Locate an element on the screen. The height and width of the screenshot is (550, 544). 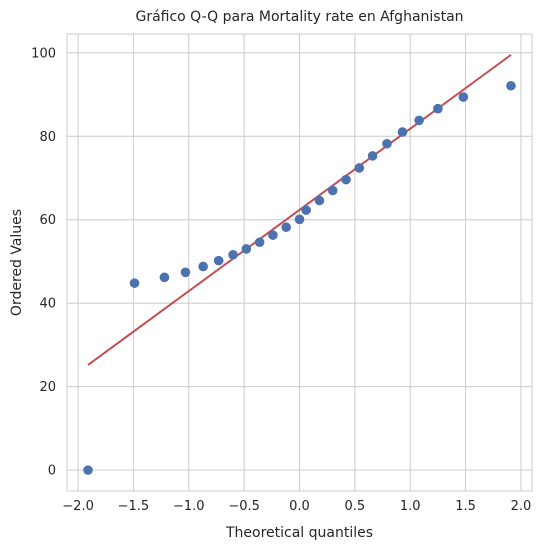
y-axis-label: Ordered Values is located at coordinates (17, 262).